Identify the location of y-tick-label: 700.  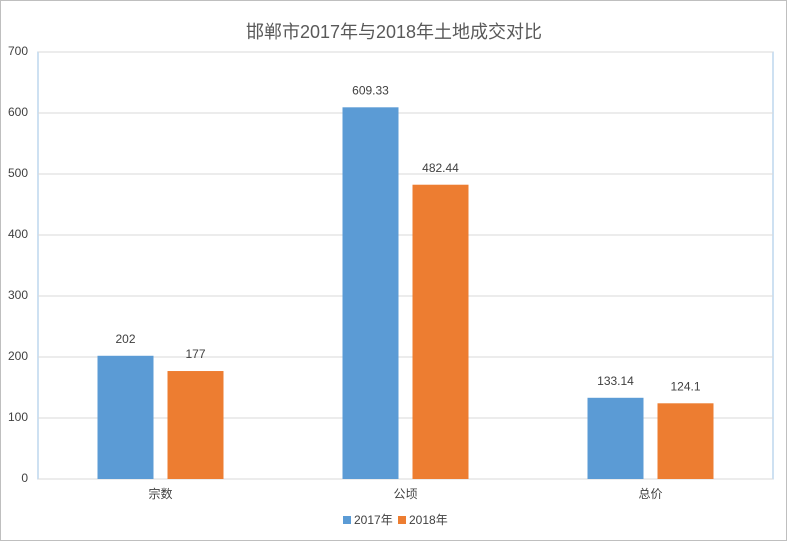
(18, 51).